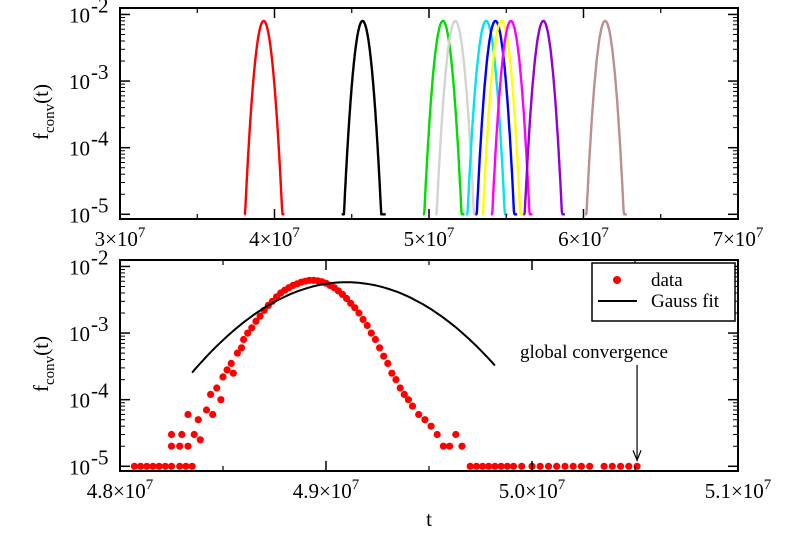 This screenshot has height=533, width=806. What do you see at coordinates (617, 280) in the screenshot?
I see `legend-marker-data` at bounding box center [617, 280].